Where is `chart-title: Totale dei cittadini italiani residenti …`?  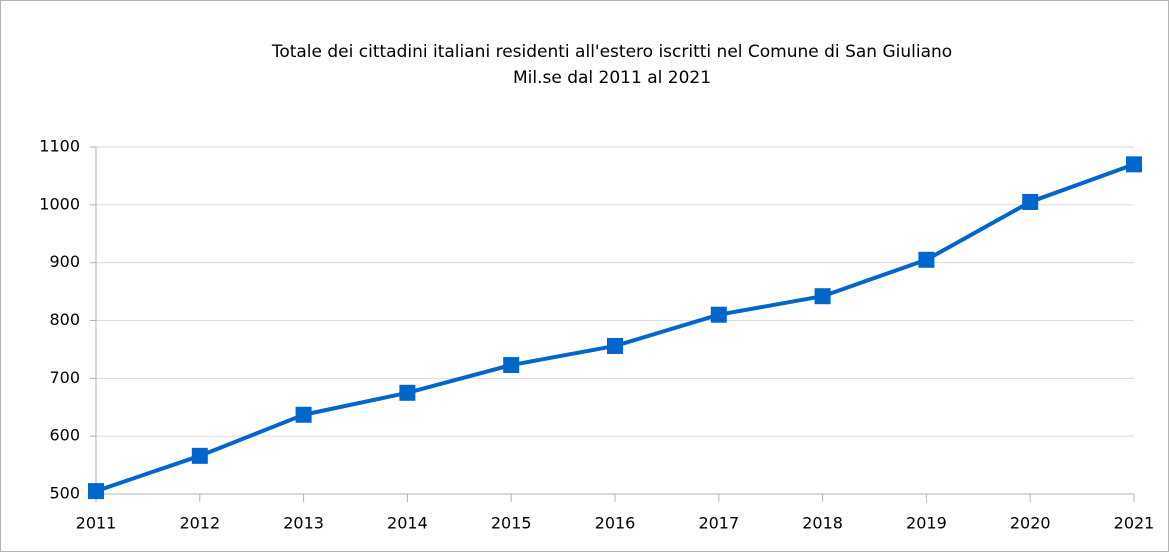 chart-title: Totale dei cittadini italiani residenti … is located at coordinates (611, 52).